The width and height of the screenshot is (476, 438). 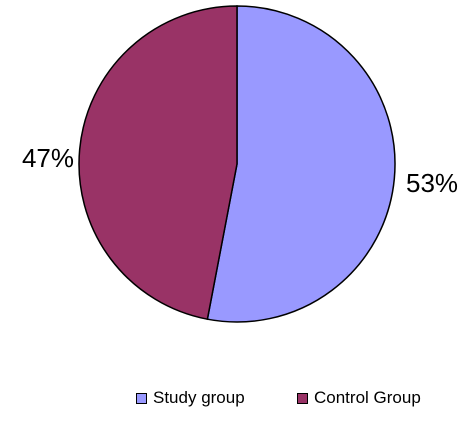 What do you see at coordinates (48, 158) in the screenshot?
I see `slice-label-control-group: 47%` at bounding box center [48, 158].